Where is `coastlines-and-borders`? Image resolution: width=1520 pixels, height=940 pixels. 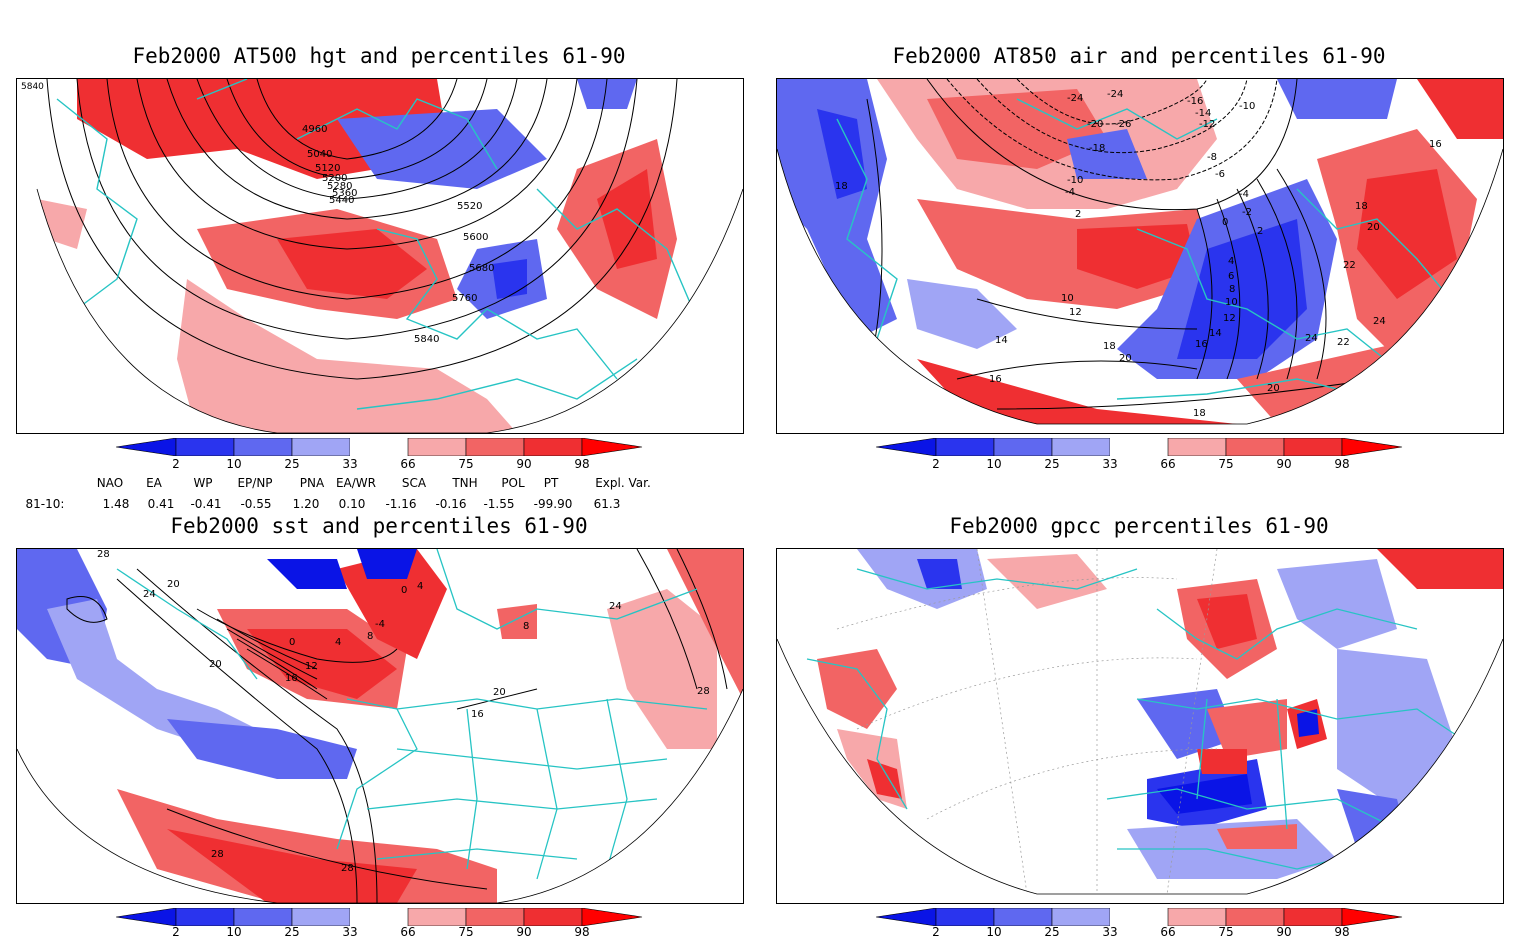 coastlines-and-borders is located at coordinates (412, 714).